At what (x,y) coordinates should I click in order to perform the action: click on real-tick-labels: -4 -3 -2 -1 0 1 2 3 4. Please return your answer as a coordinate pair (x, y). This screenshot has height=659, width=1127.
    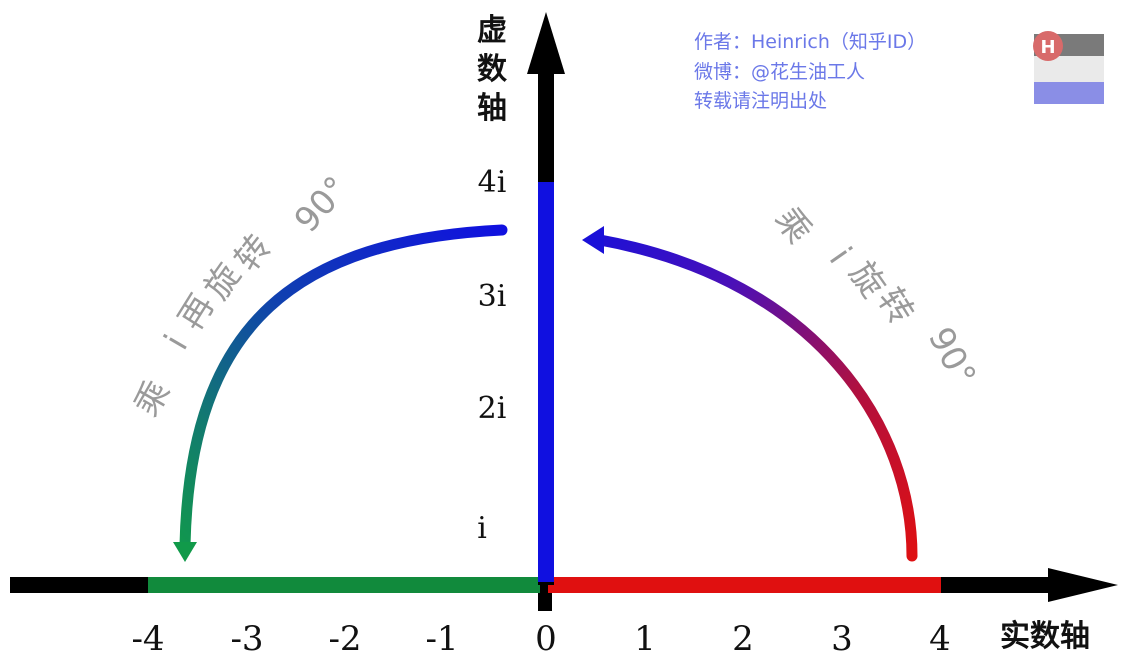
    Looking at the image, I should click on (540, 639).